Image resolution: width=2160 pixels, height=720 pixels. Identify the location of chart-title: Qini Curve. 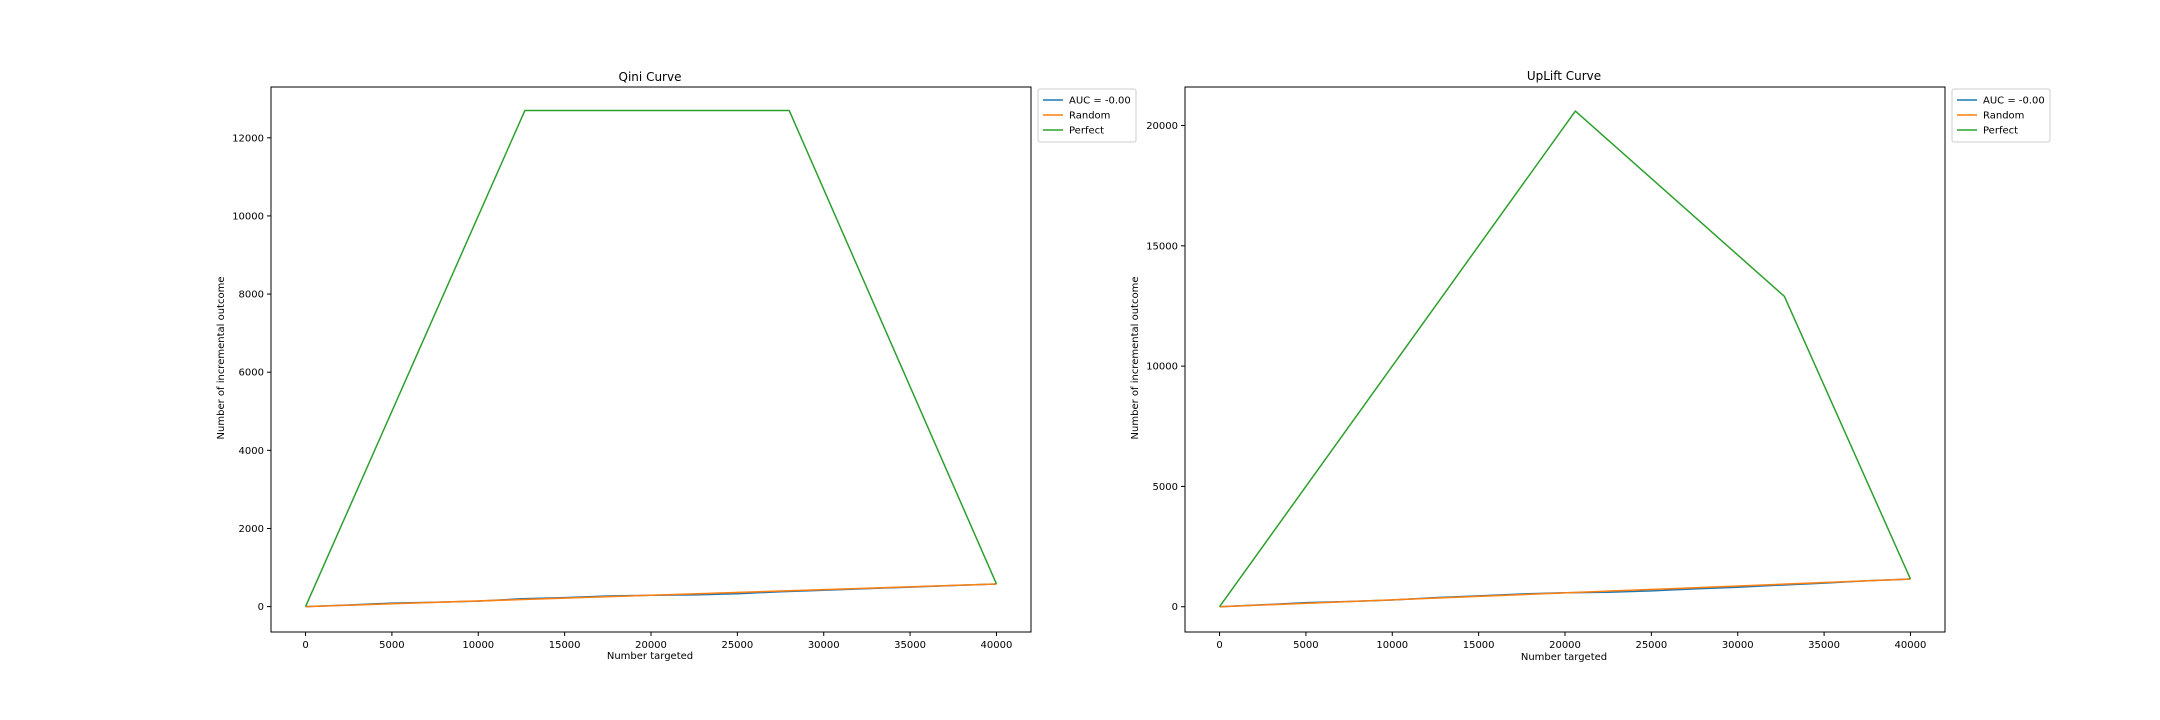
(650, 77).